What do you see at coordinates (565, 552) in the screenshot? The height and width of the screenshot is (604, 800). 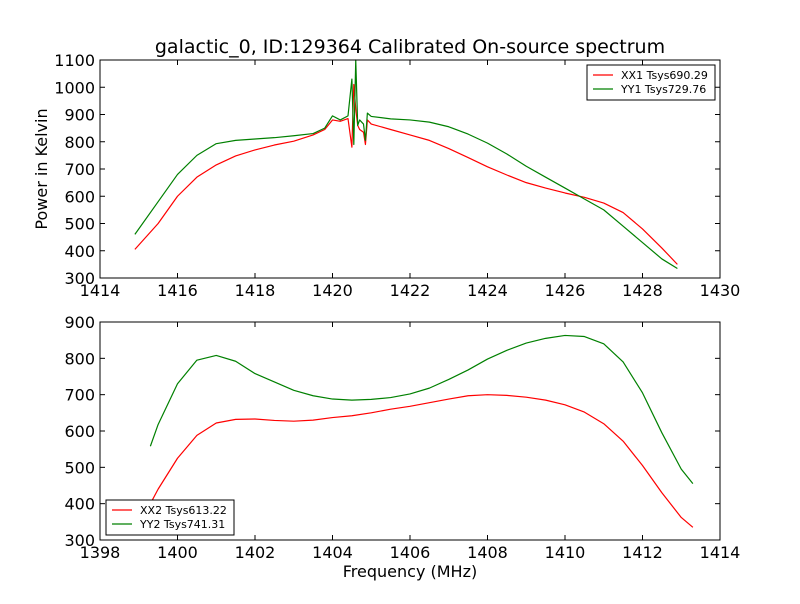 I see `x-tick-label: 1410` at bounding box center [565, 552].